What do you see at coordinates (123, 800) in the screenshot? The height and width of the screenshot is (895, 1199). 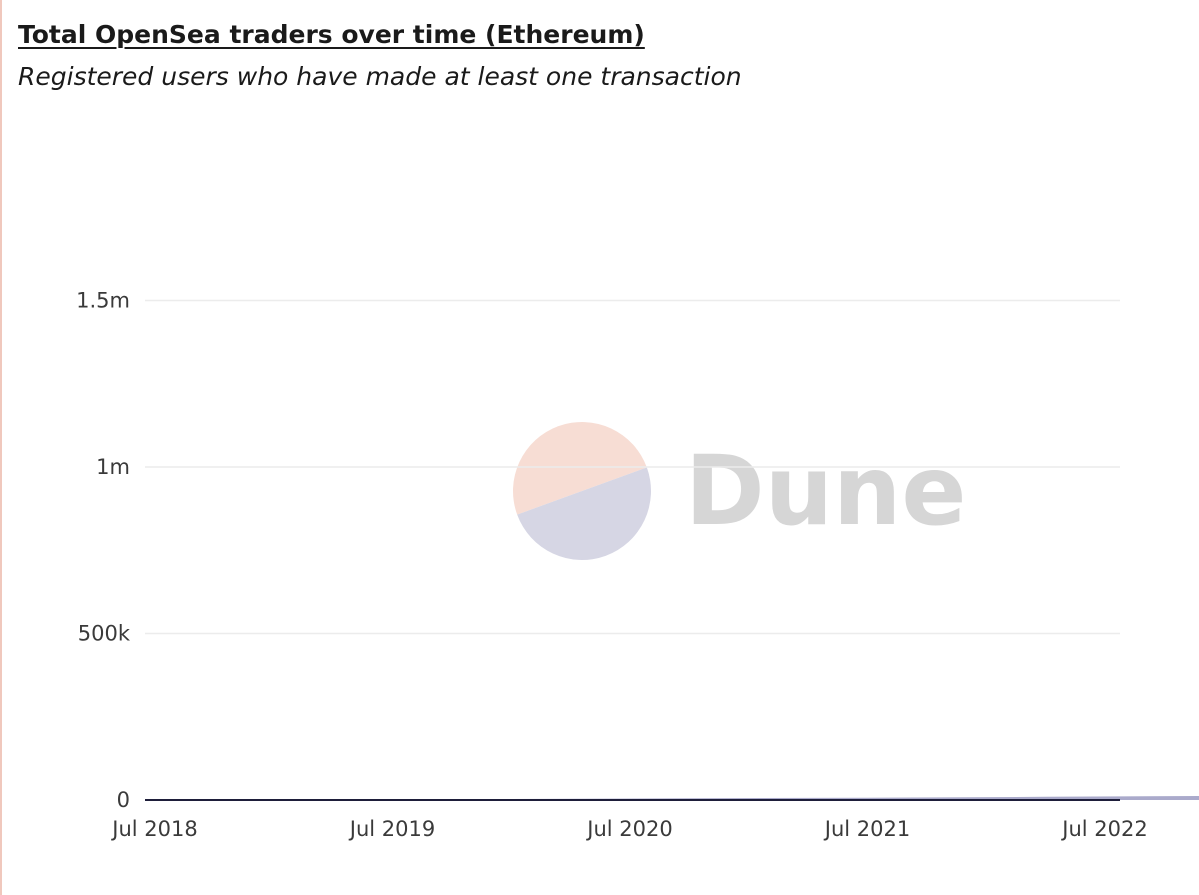 I see `y-tick-label: 0` at bounding box center [123, 800].